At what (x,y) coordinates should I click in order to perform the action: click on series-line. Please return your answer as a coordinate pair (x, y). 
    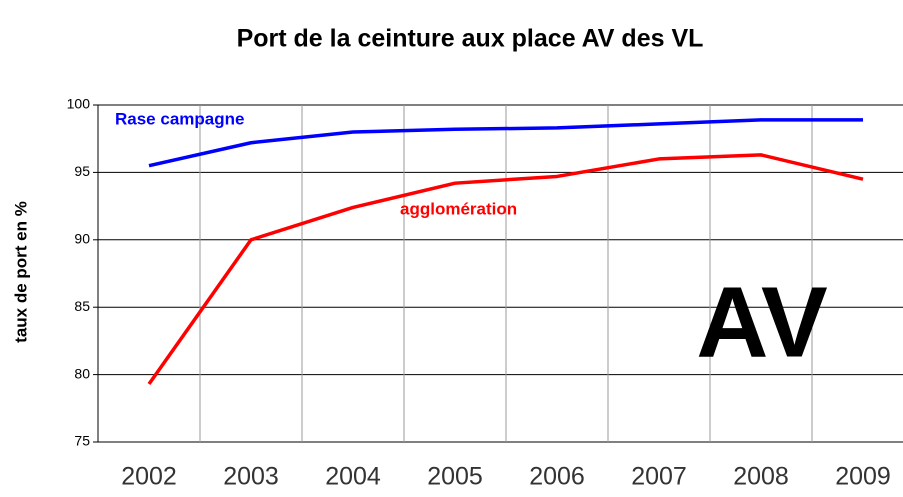
    Looking at the image, I should click on (505, 143).